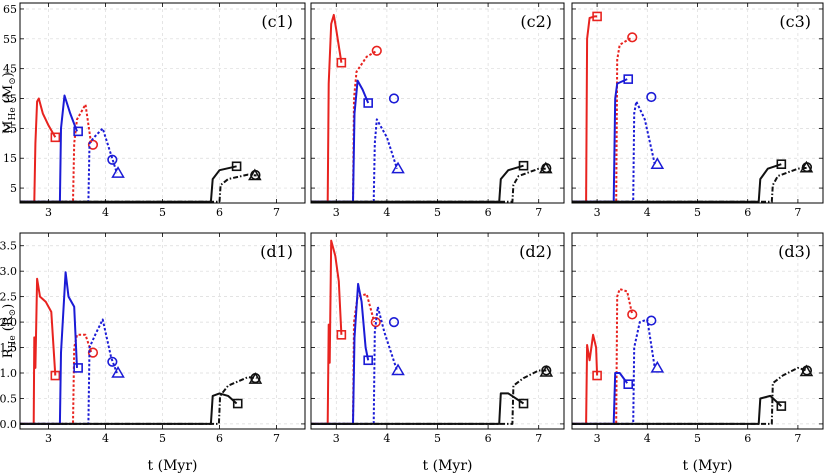 The image size is (830, 475). Describe the element at coordinates (697, 110) in the screenshot. I see `panel-c3: 3 4 5 6 7 (c3)` at that location.